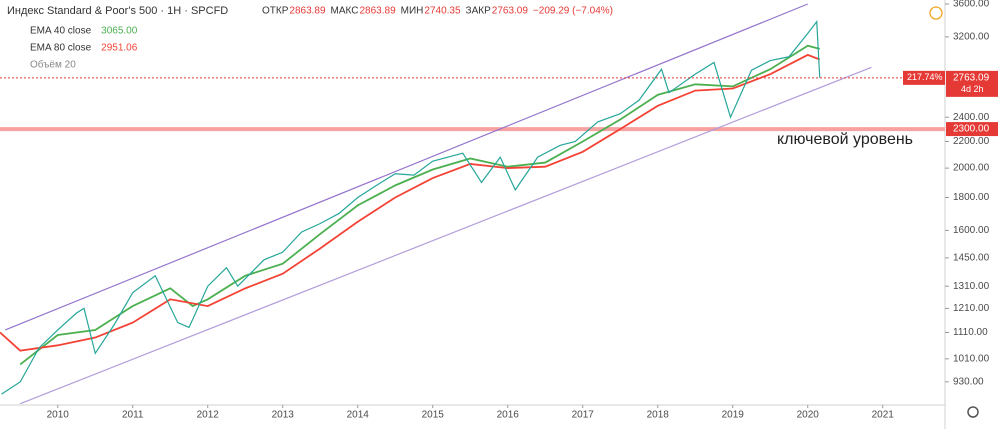 Image resolution: width=1000 pixels, height=434 pixels. I want to click on price-bg, so click(972, 83).